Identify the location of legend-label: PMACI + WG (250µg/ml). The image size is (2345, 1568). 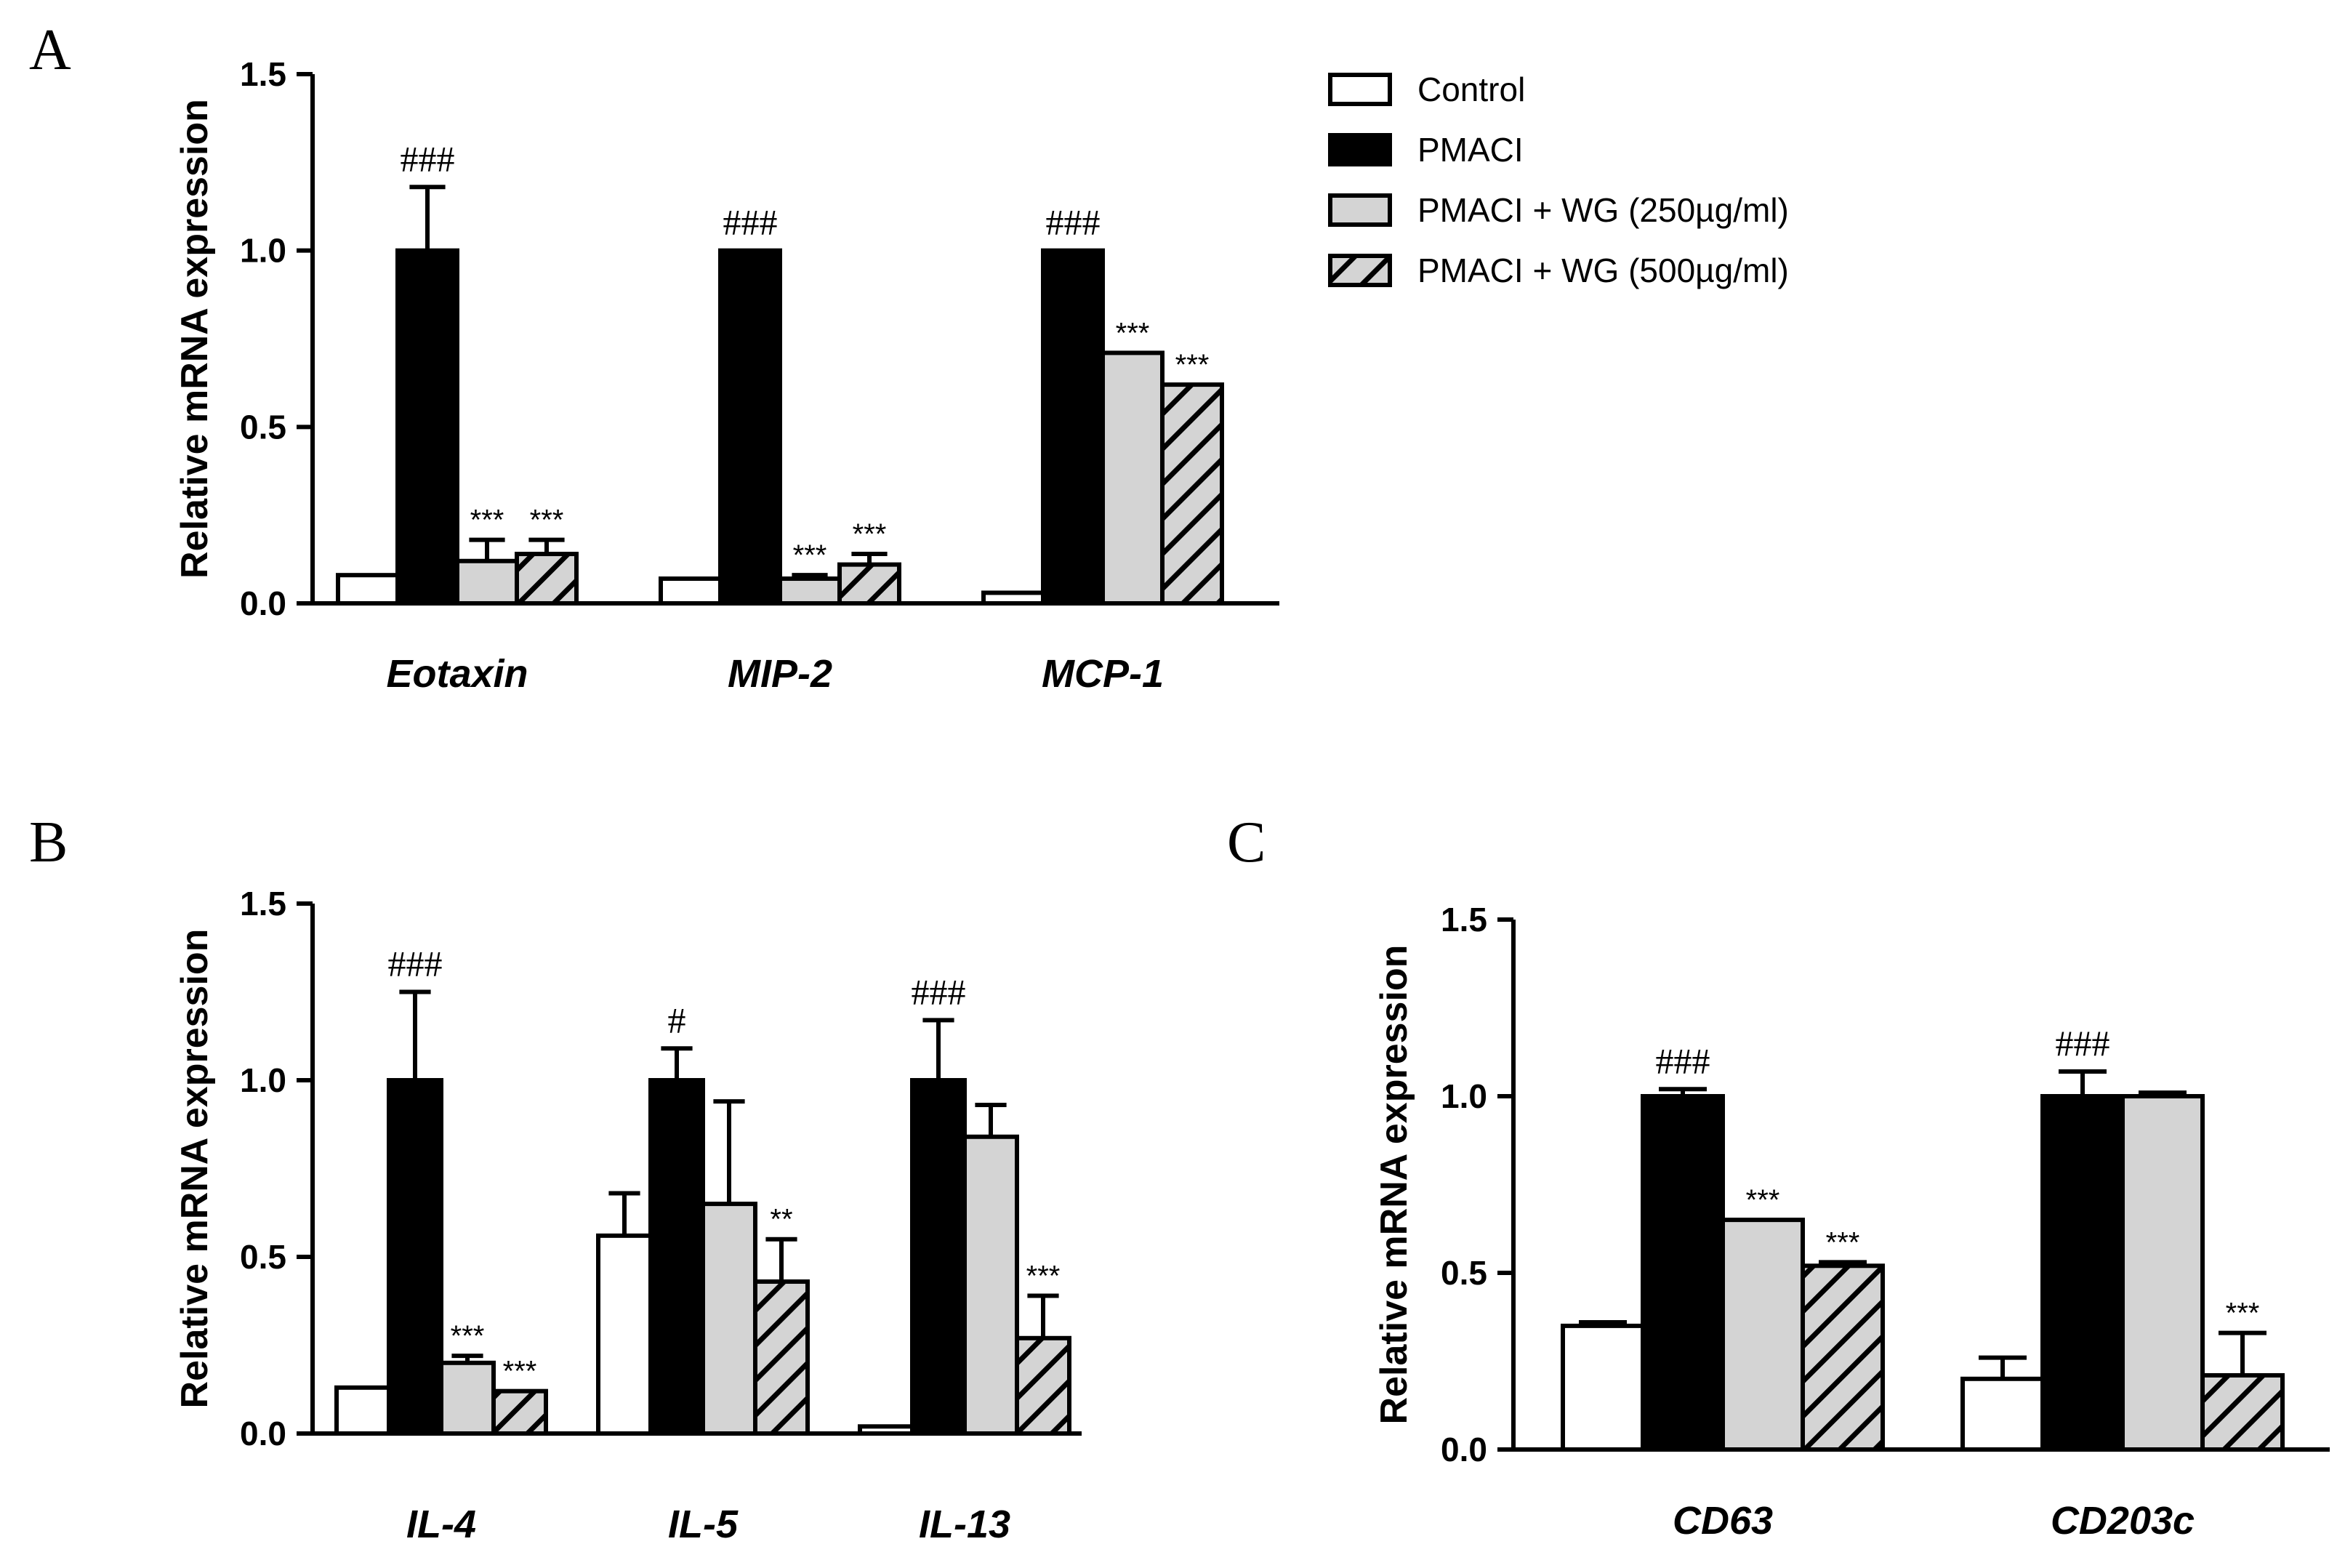
(1603, 210).